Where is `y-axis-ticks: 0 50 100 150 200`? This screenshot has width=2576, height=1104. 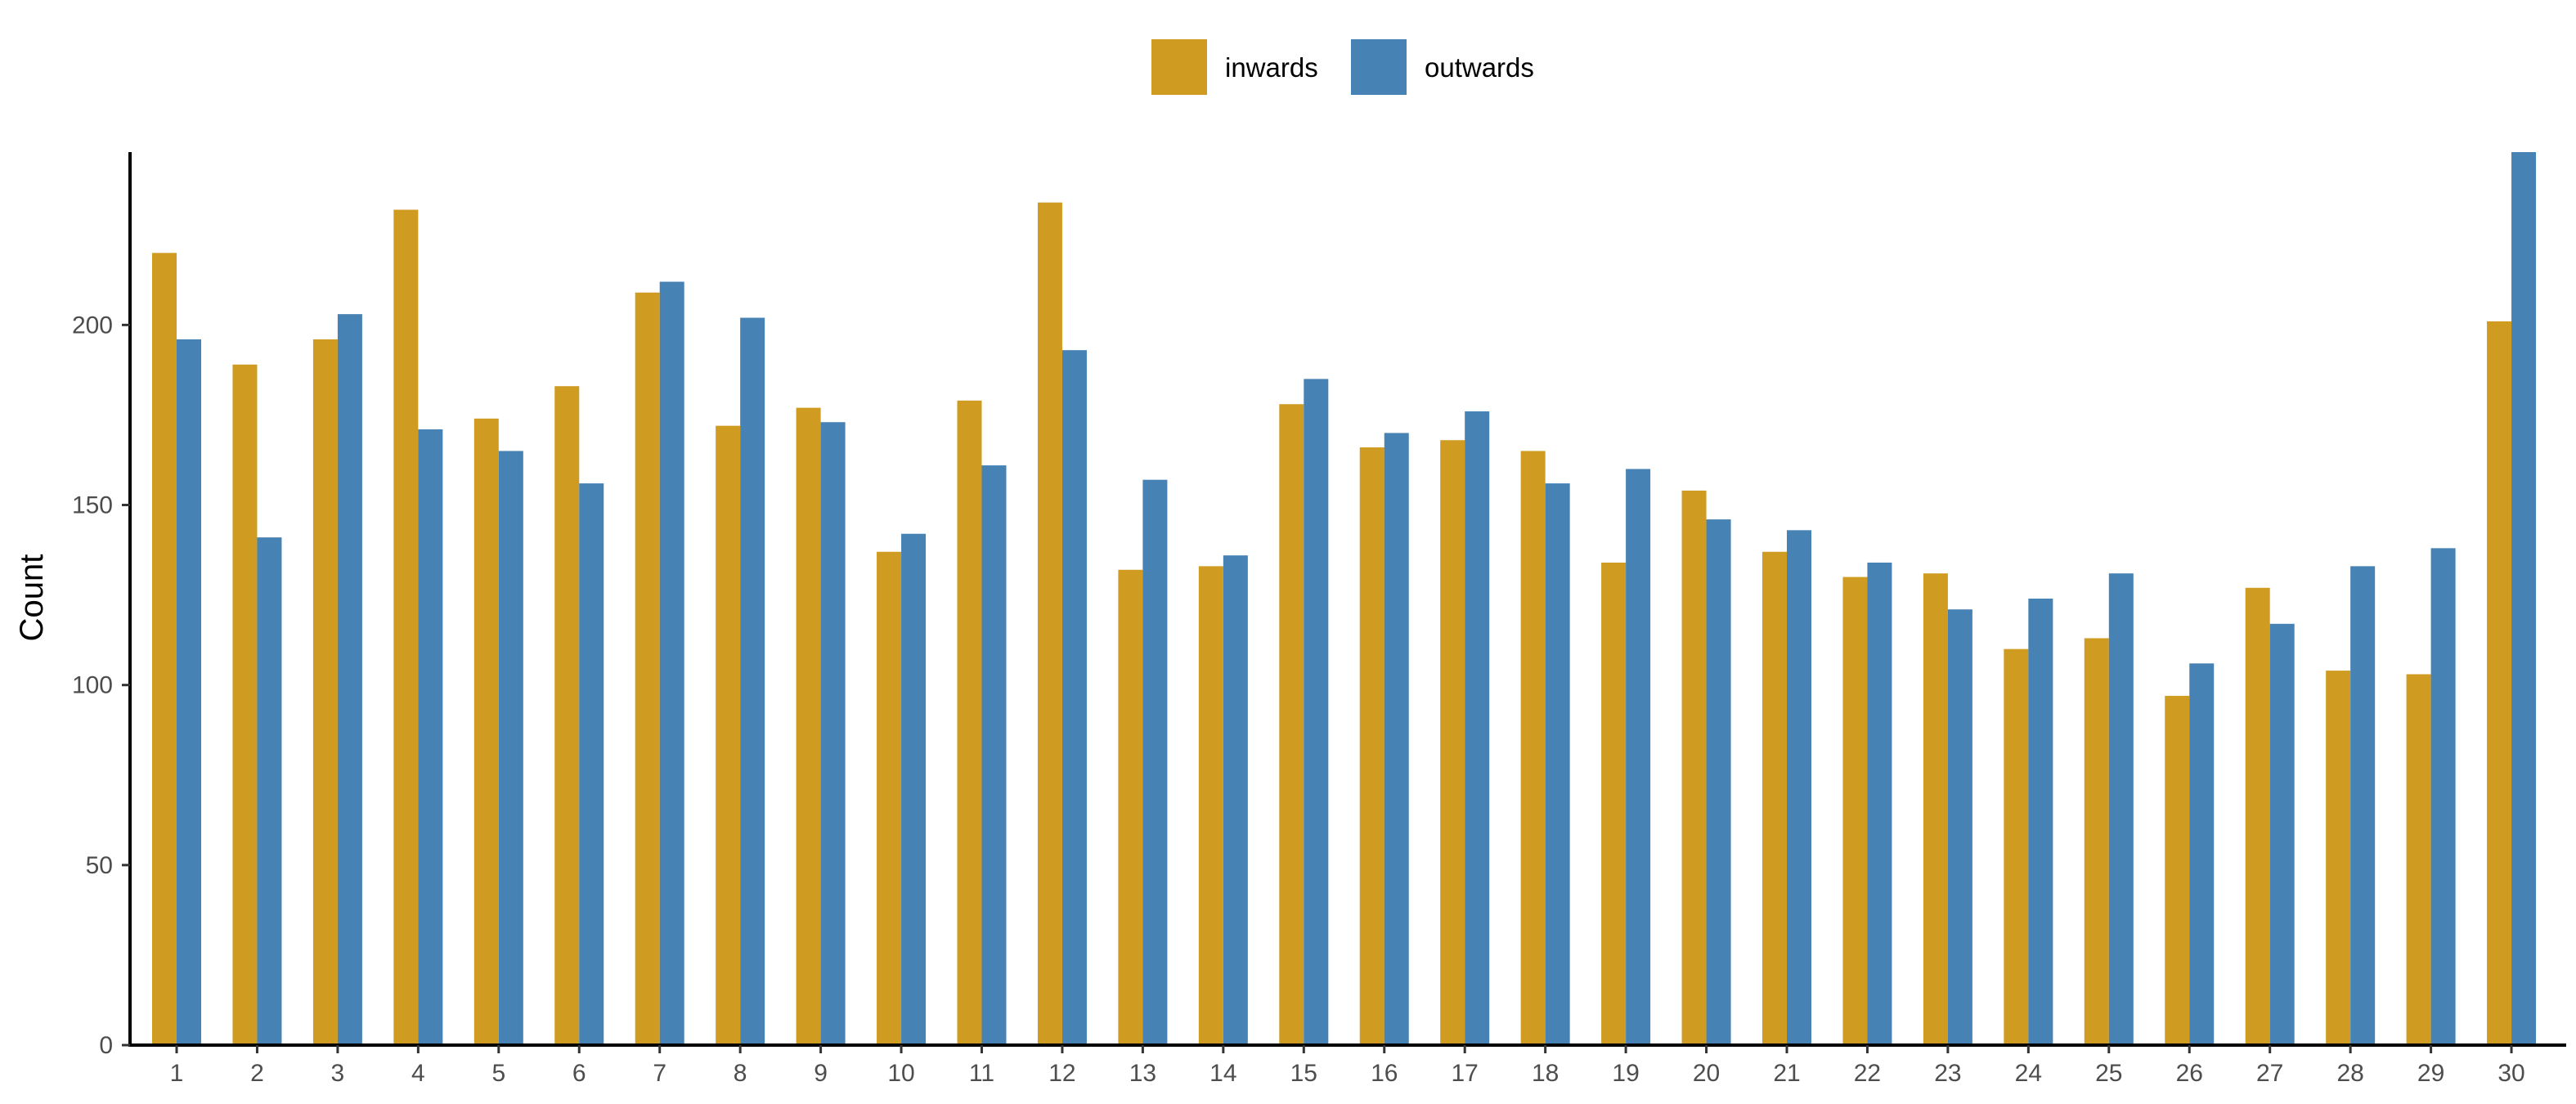 y-axis-ticks: 0 50 100 150 200 is located at coordinates (101, 685).